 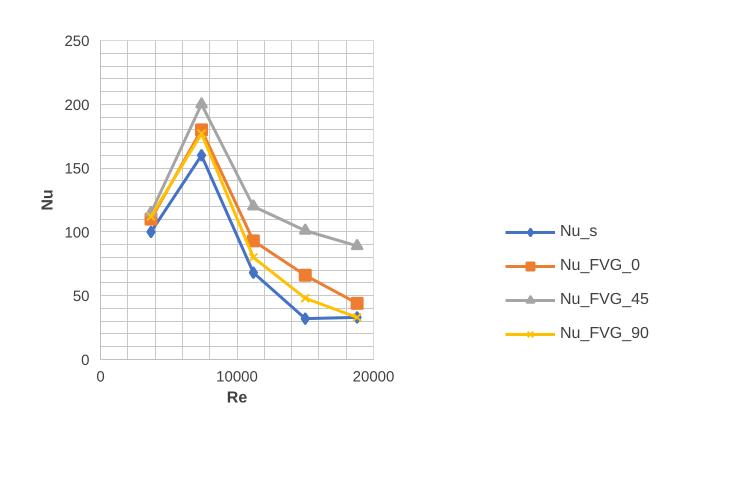 I want to click on y-tick-label: 50, so click(x=81, y=297).